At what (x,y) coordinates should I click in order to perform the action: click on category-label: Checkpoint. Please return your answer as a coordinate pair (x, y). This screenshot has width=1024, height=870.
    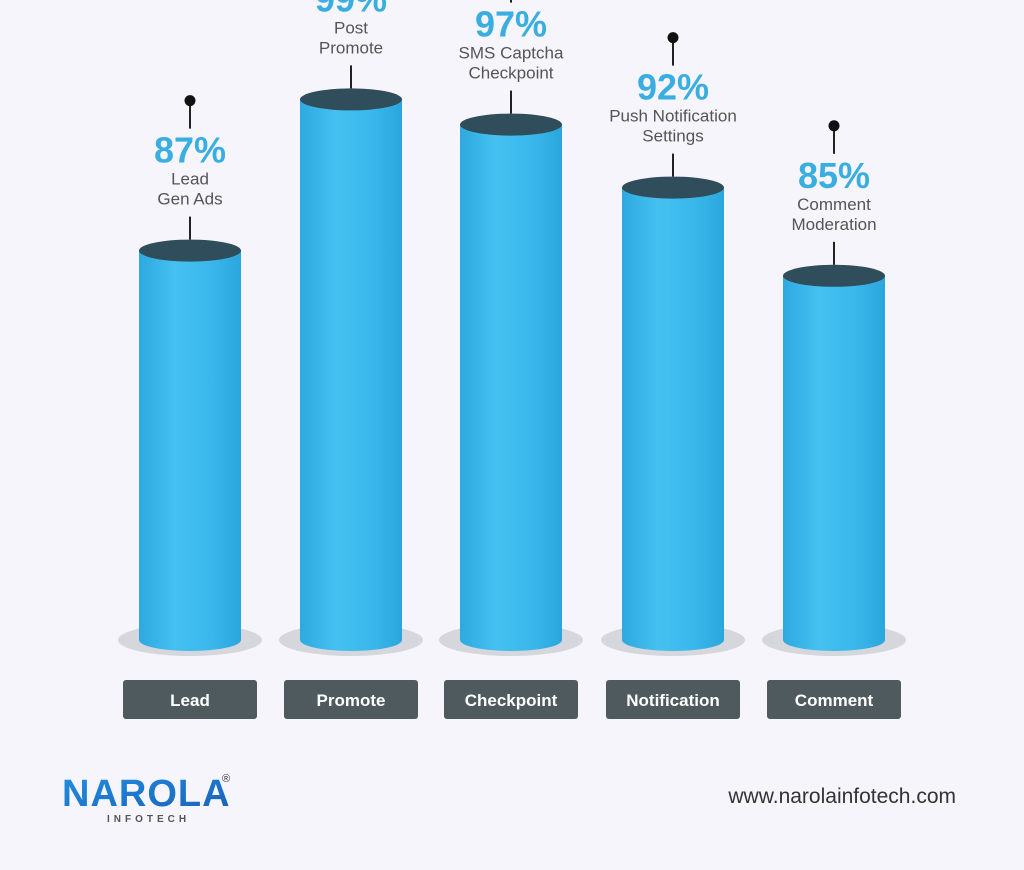
    Looking at the image, I should click on (511, 700).